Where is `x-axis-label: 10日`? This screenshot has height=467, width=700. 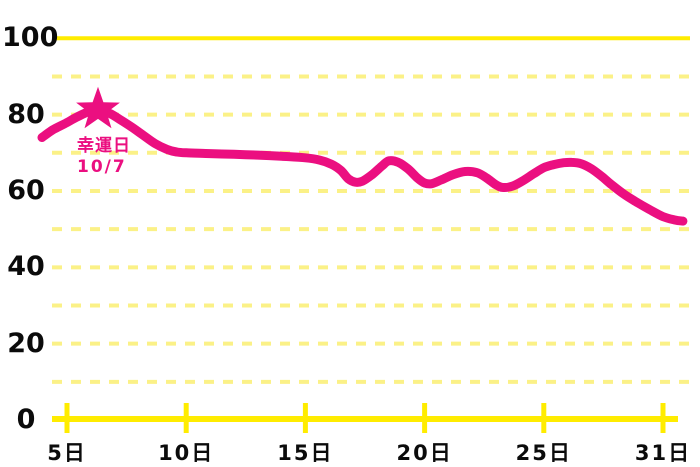 x-axis-label: 10日 is located at coordinates (186, 453).